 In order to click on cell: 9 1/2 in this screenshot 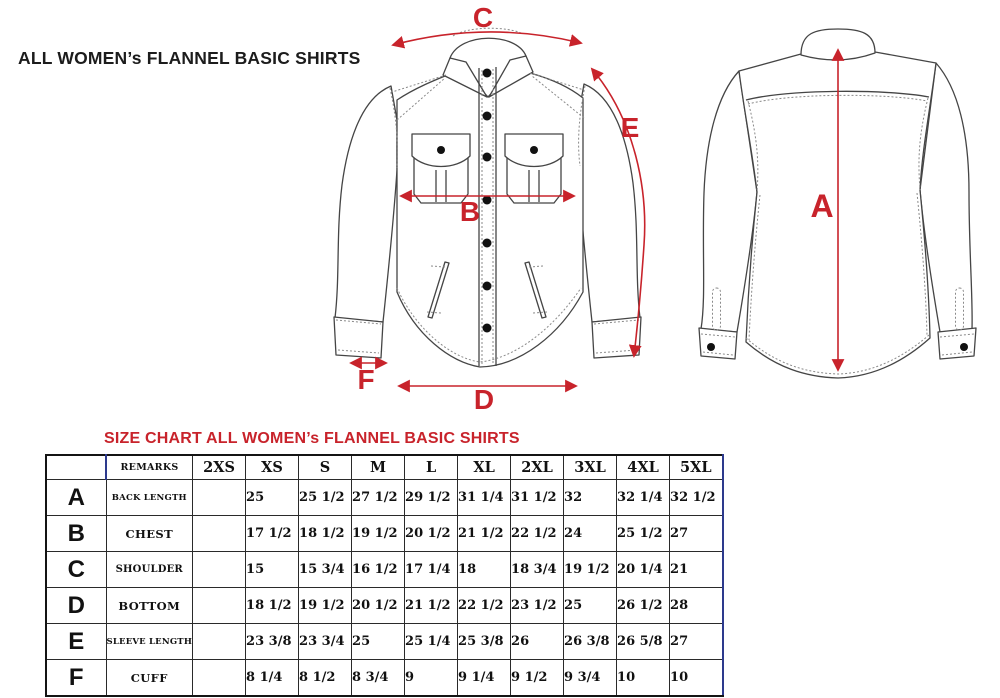, I will do `click(537, 678)`.